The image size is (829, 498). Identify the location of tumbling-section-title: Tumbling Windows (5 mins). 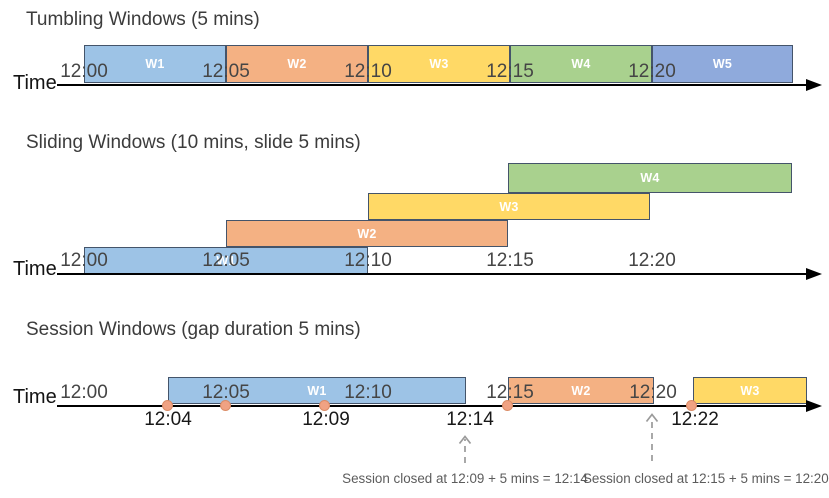
(143, 19).